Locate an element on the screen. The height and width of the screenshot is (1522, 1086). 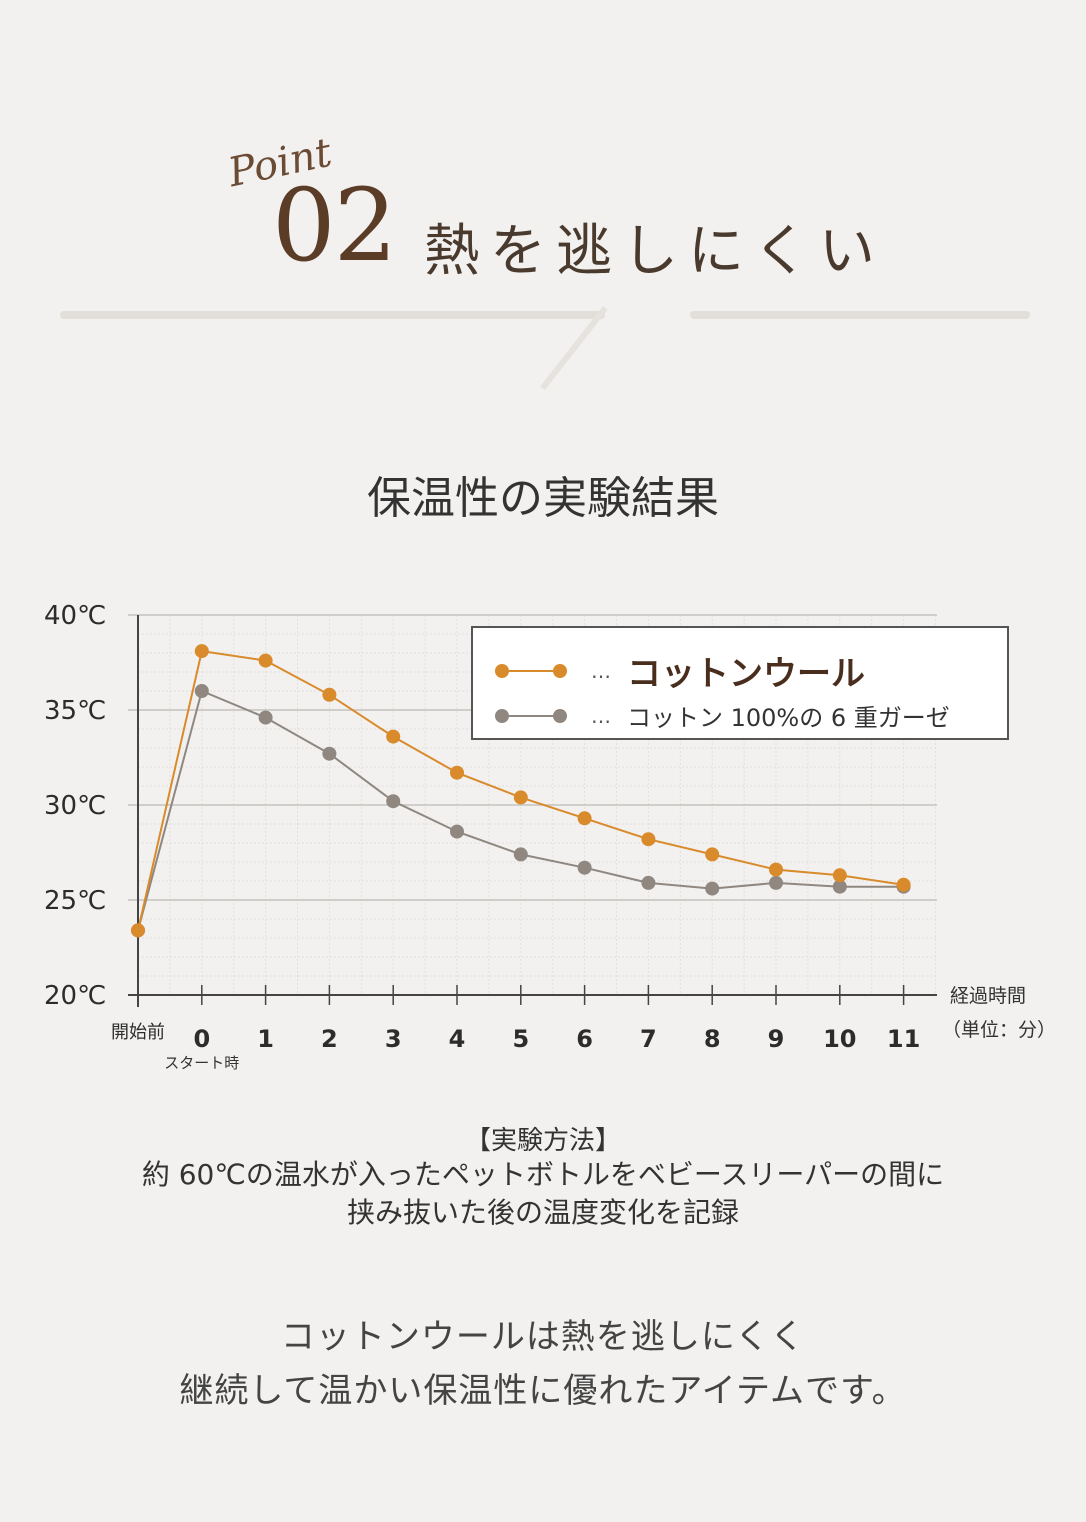
x-axis-unit: （単位：分） is located at coordinates (999, 1030).